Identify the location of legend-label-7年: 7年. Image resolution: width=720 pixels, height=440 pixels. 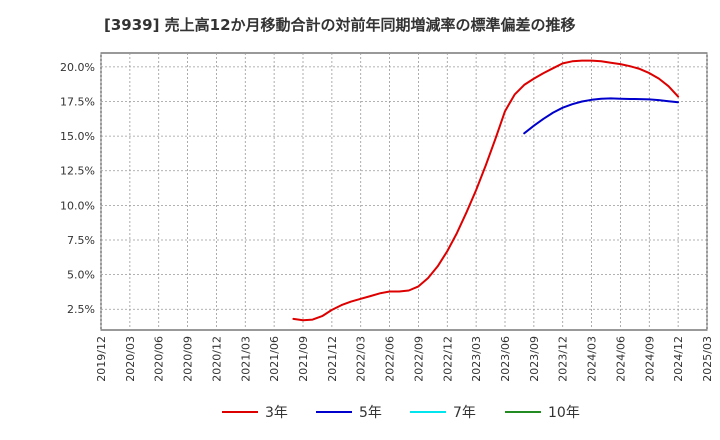
(464, 413).